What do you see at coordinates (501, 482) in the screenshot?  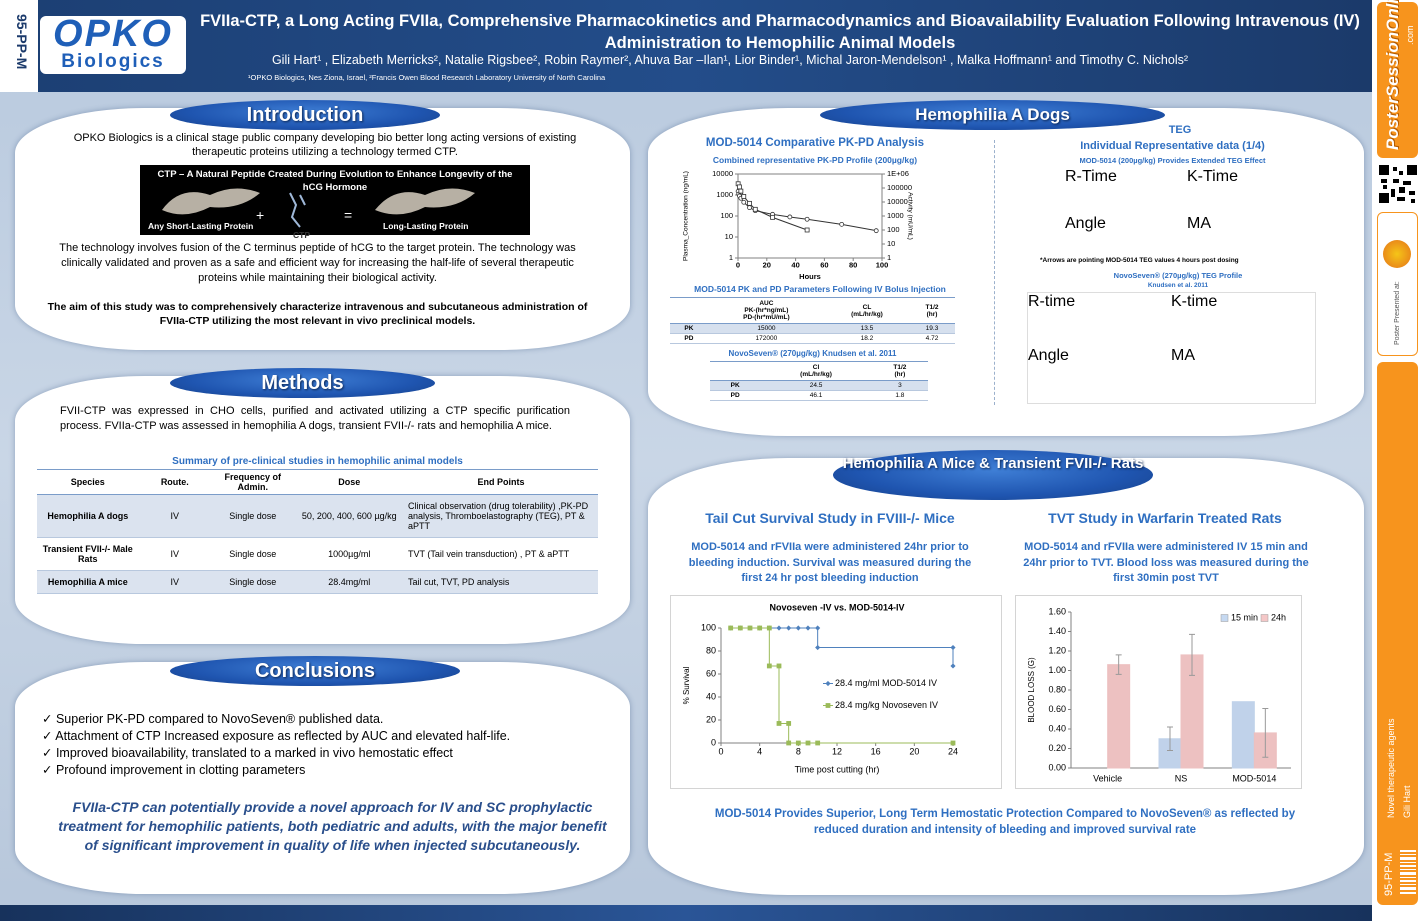 I see `header-cell: End Points` at bounding box center [501, 482].